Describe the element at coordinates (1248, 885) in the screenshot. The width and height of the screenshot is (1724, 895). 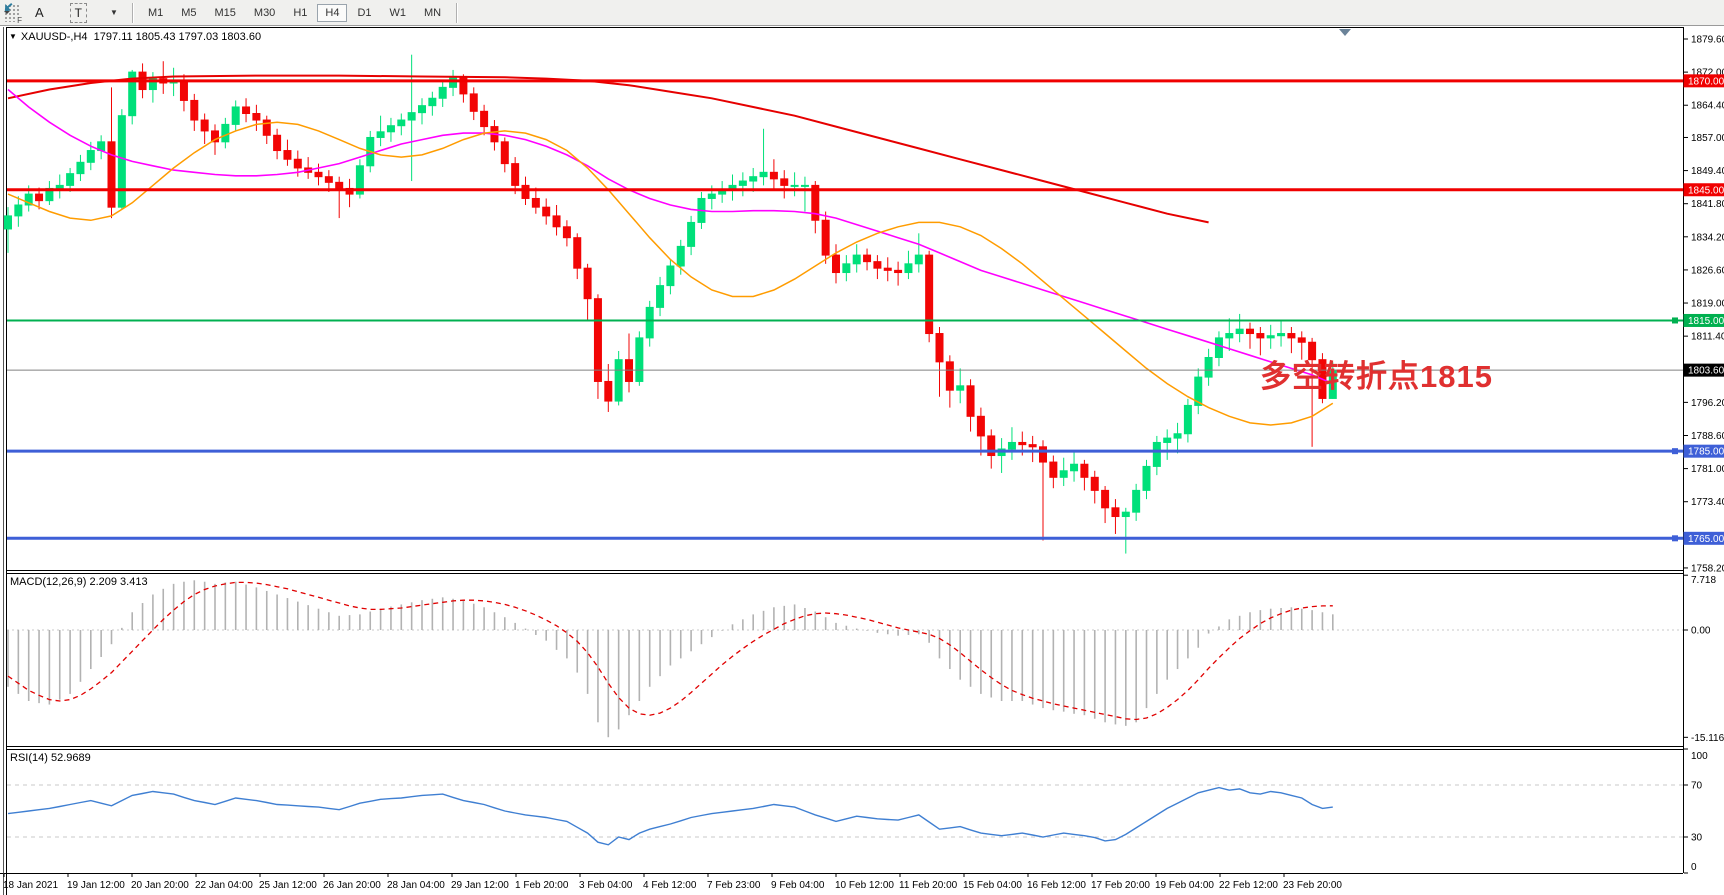
I see `svg-text: 22 Feb 12:00` at that location.